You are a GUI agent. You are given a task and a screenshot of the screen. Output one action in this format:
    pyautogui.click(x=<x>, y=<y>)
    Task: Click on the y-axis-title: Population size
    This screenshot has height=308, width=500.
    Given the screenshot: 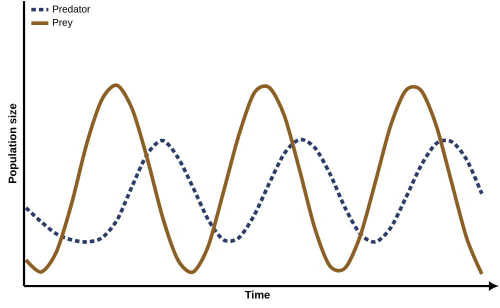 What is the action you would take?
    pyautogui.click(x=13, y=143)
    